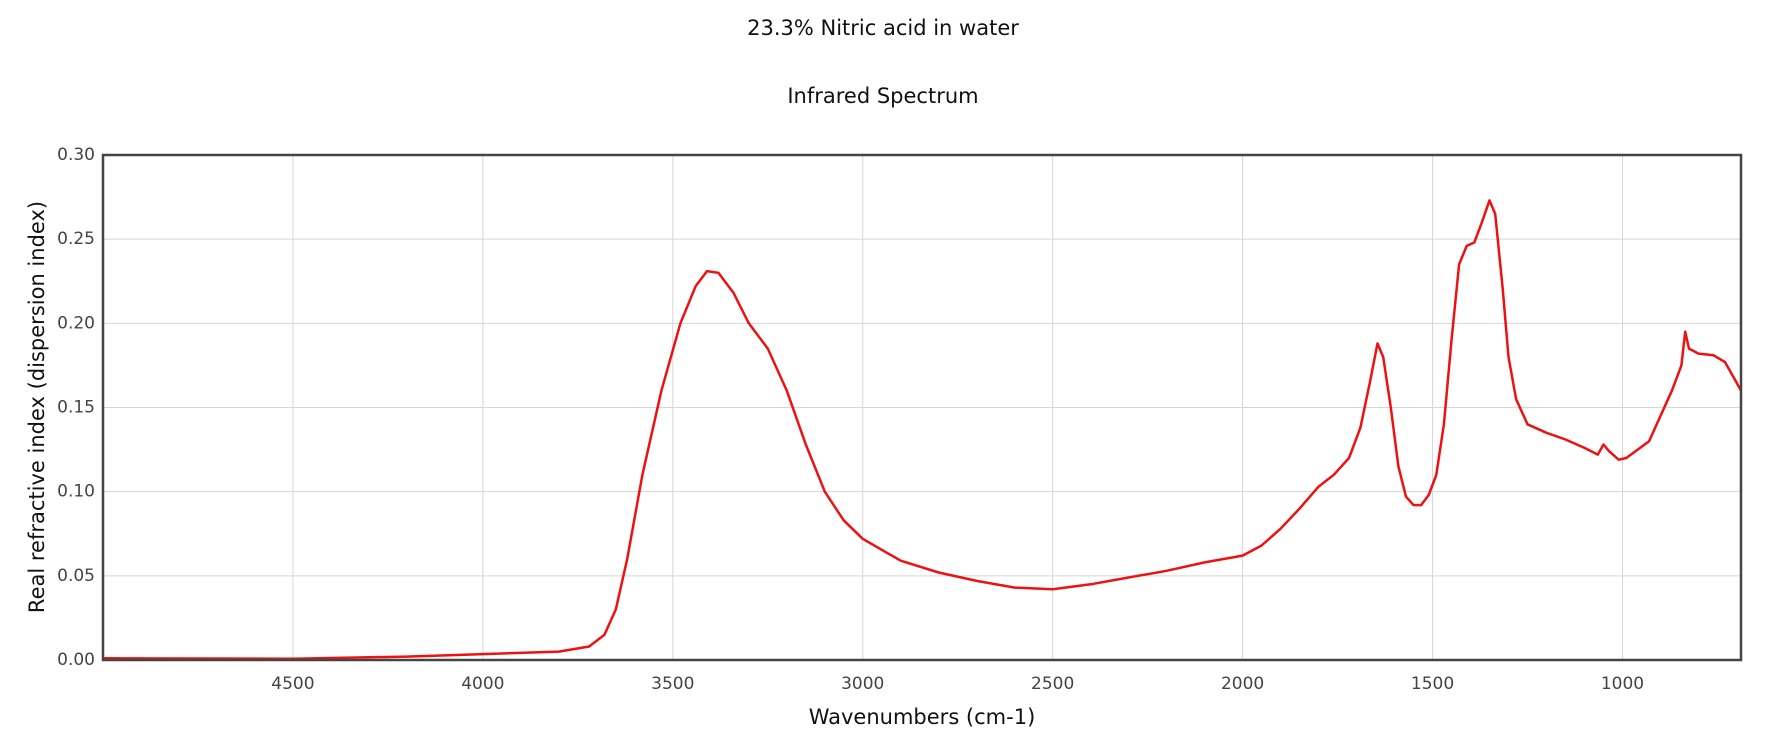 This screenshot has width=1765, height=744. Describe the element at coordinates (76, 492) in the screenshot. I see `y-tick-label: 0.10` at that location.